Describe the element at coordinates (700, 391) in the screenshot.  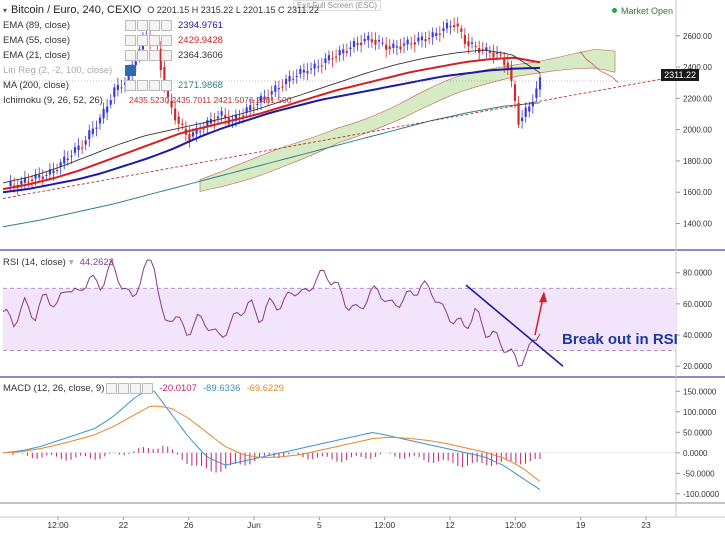
I see `macd-axis-tick-label: 150.0000` at that location.